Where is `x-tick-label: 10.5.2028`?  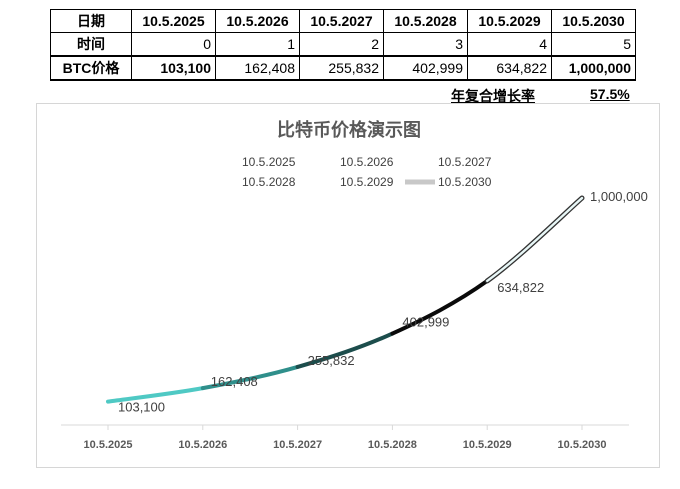
x-tick-label: 10.5.2028 is located at coordinates (392, 445).